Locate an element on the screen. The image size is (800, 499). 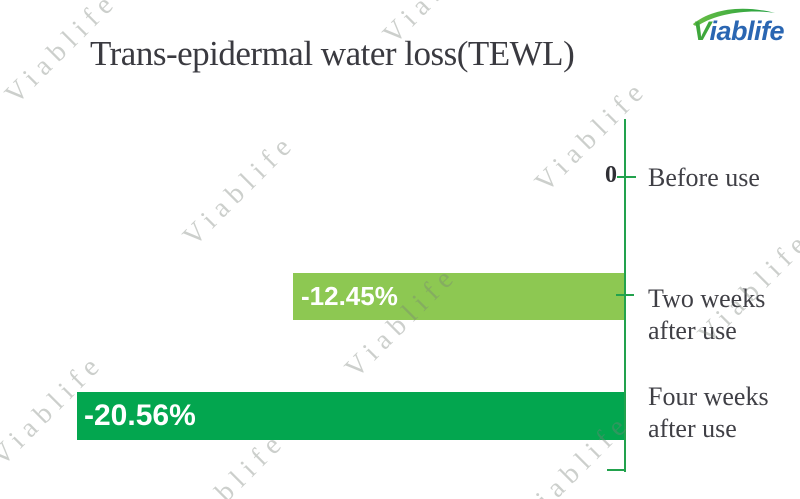
bar-value-label-two-weeks: -12.45% is located at coordinates (349, 296).